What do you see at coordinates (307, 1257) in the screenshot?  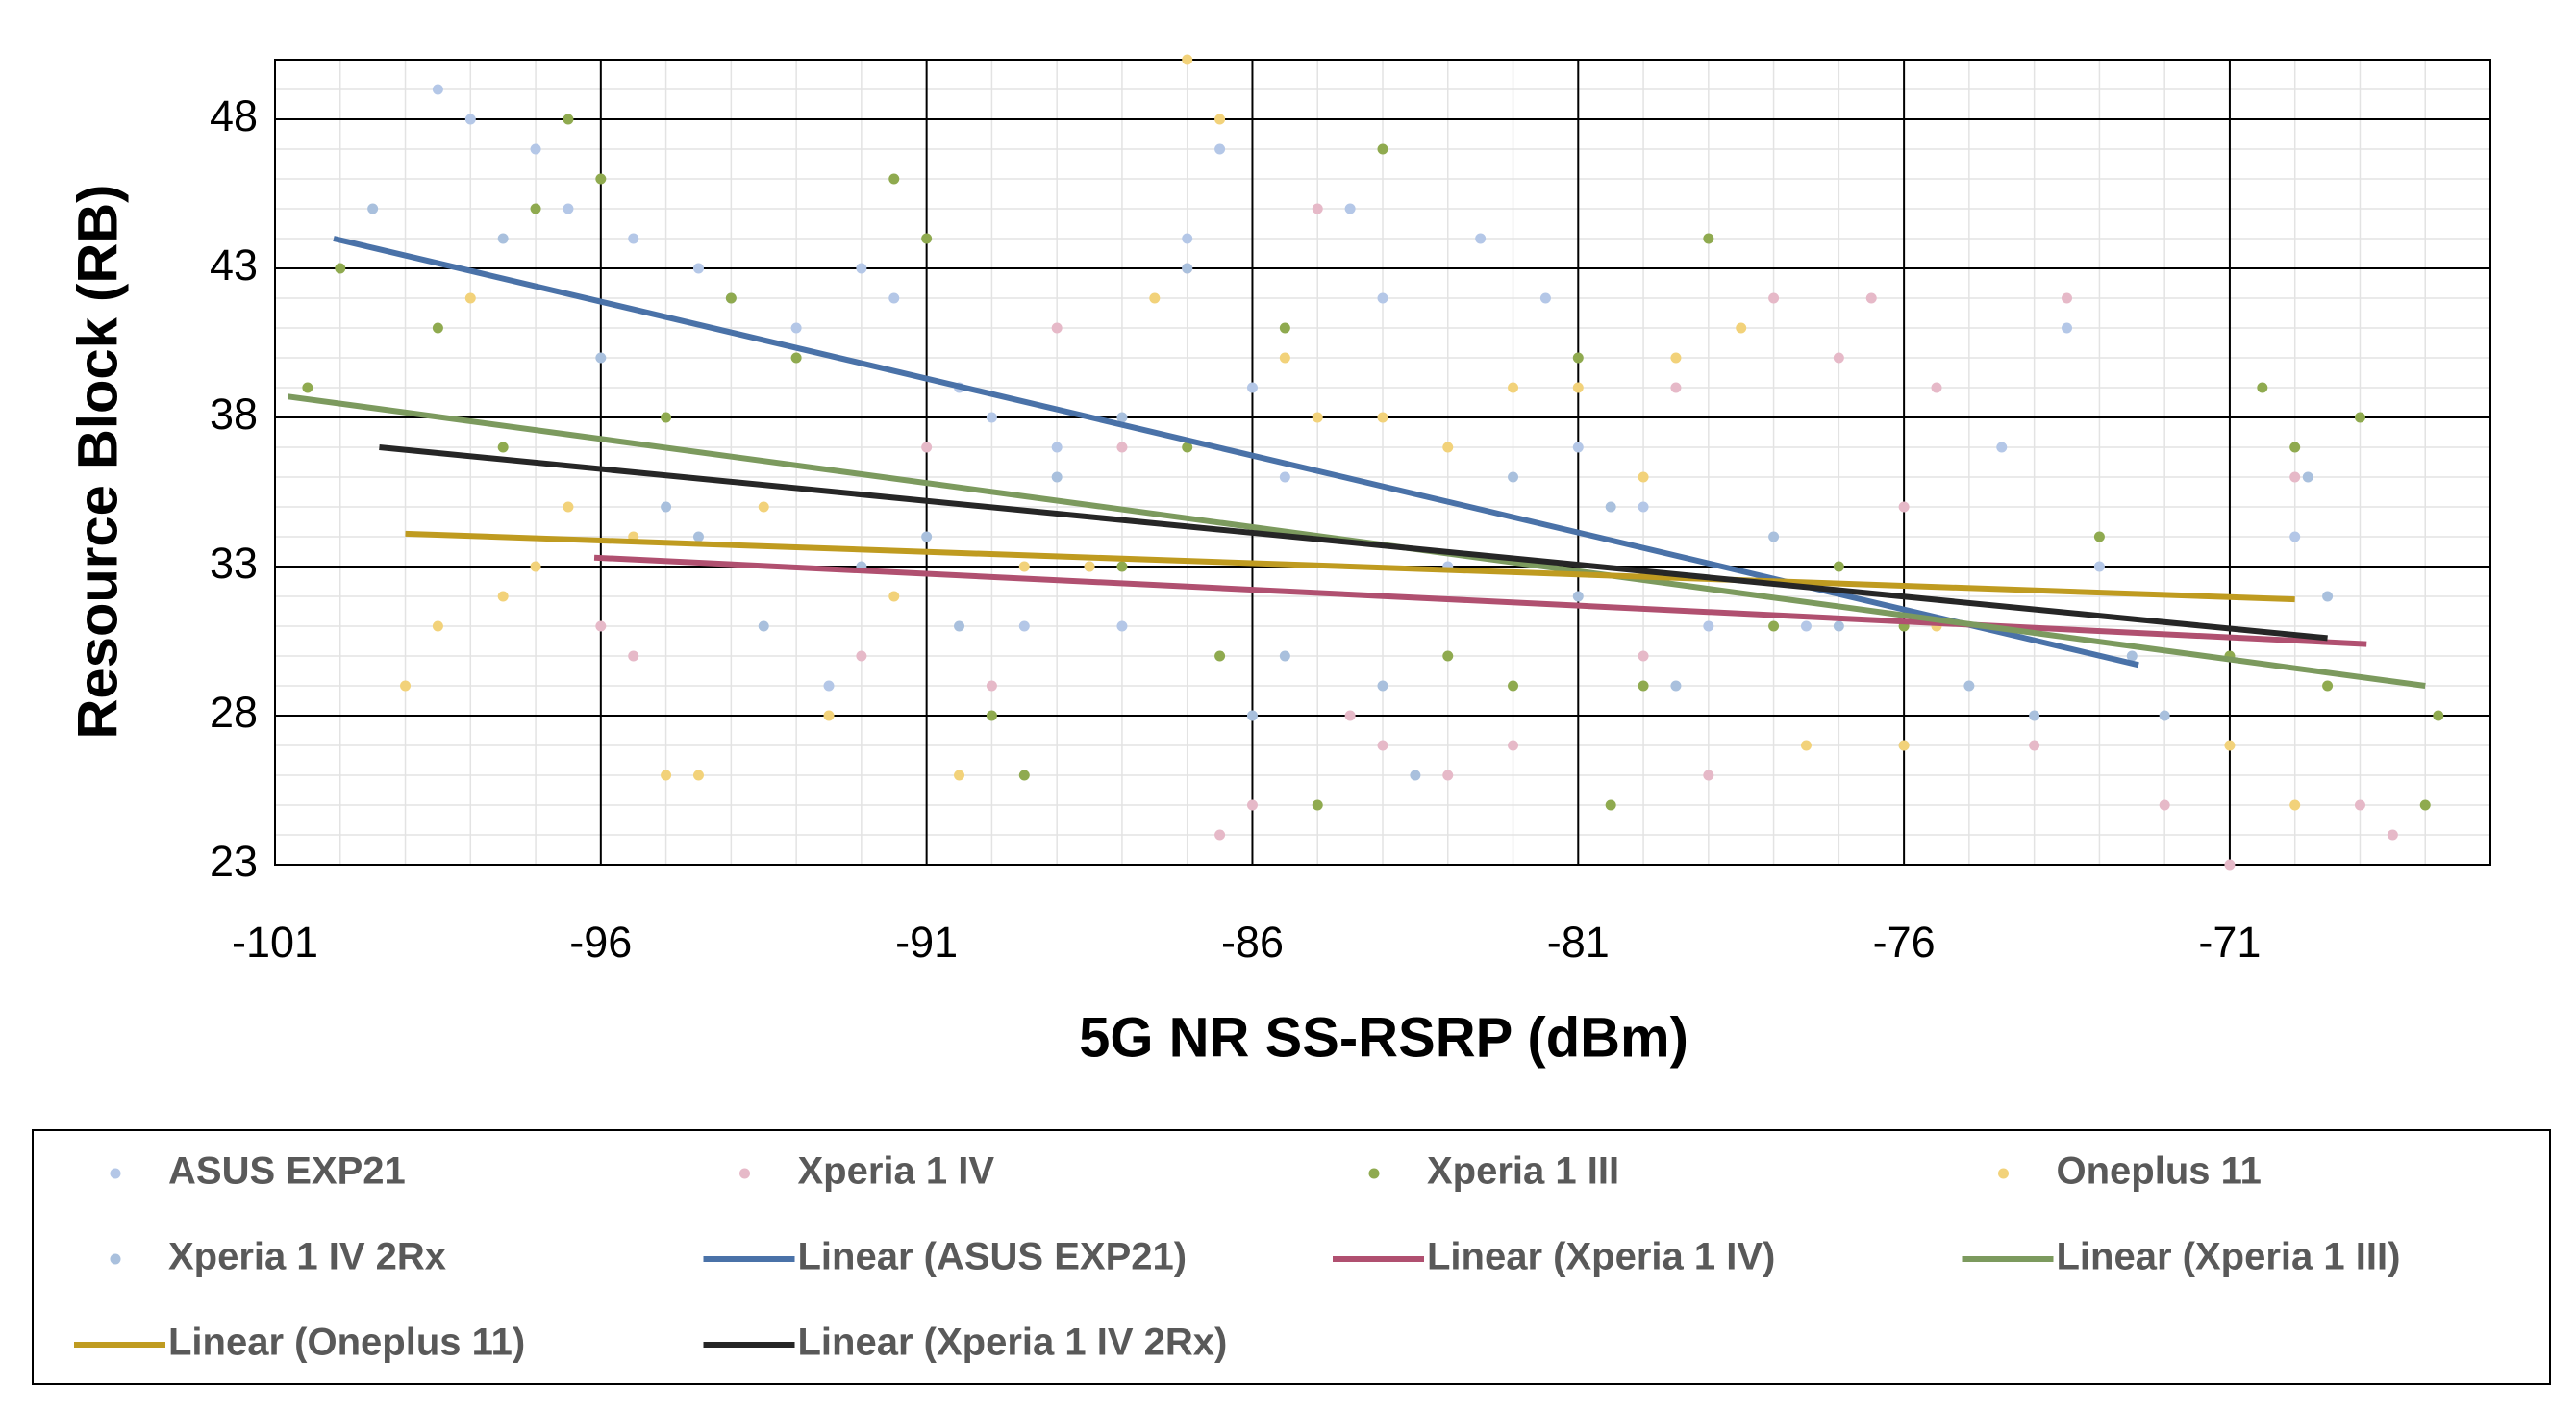 I see `legend-label: Xperia 1 IV 2Rx` at bounding box center [307, 1257].